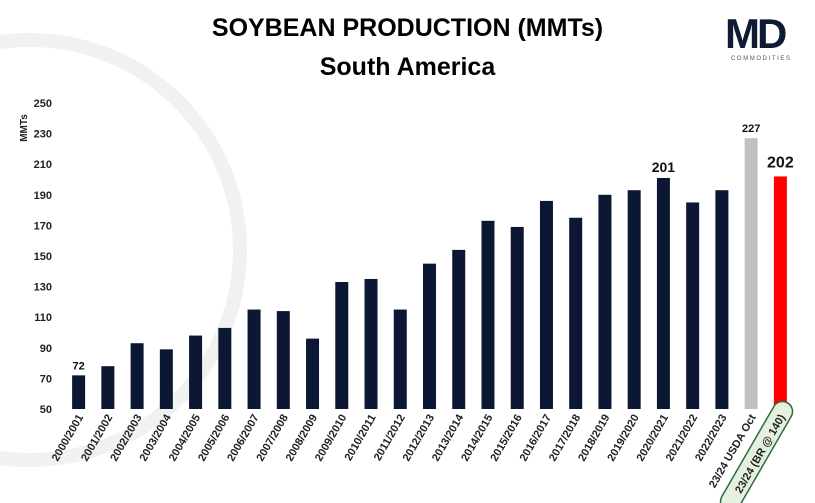  What do you see at coordinates (761, 59) in the screenshot?
I see `logo-tagline: COMMODITIES` at bounding box center [761, 59].